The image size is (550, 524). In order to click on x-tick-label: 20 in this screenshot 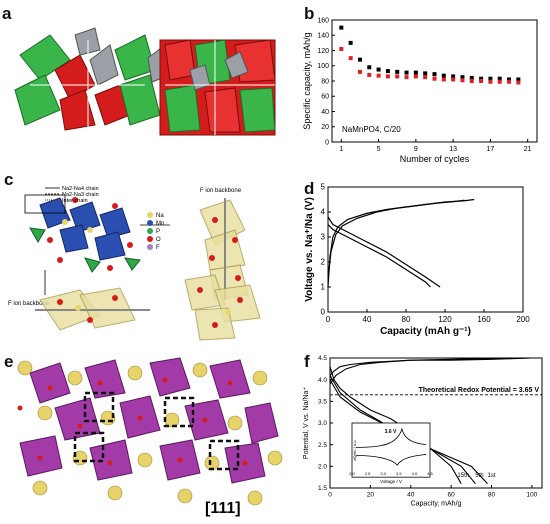, I will do `click(371, 495)`.